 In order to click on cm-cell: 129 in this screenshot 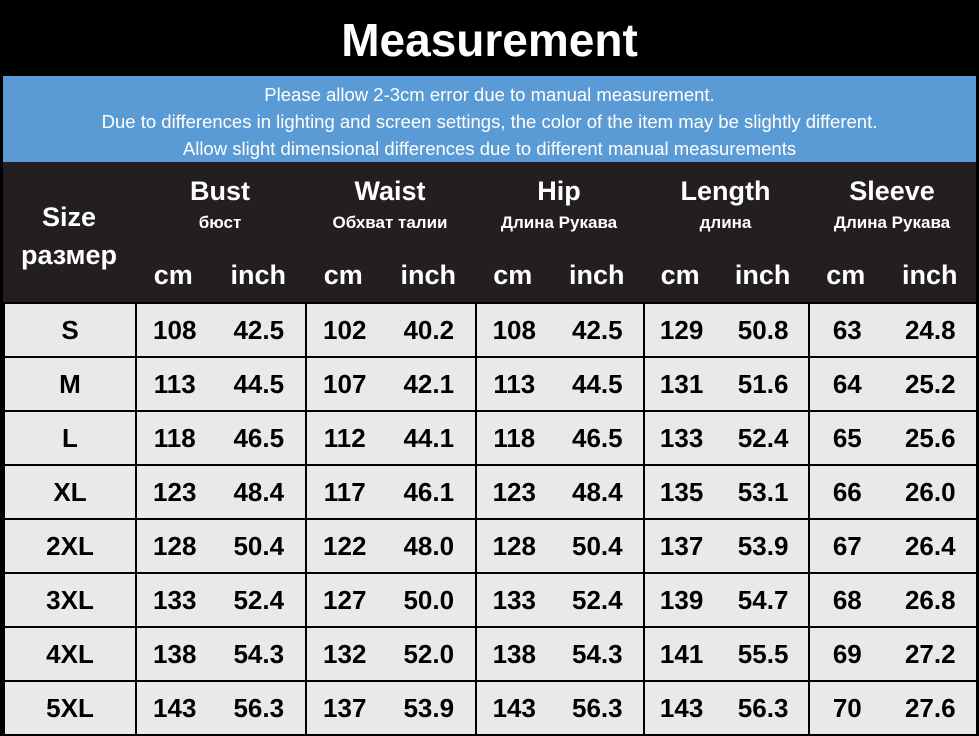, I will do `click(680, 330)`.